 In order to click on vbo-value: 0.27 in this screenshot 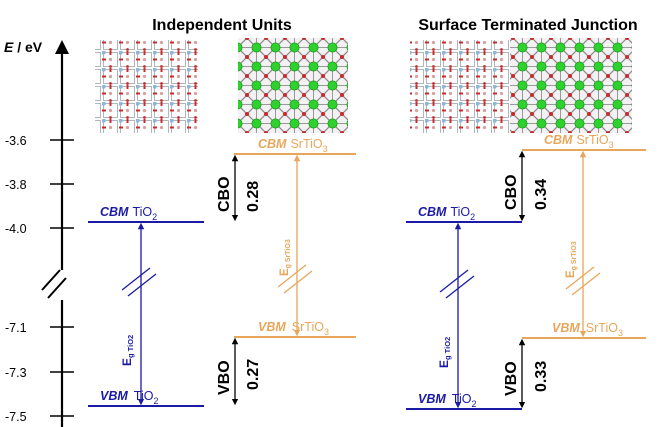, I will do `click(253, 374)`.